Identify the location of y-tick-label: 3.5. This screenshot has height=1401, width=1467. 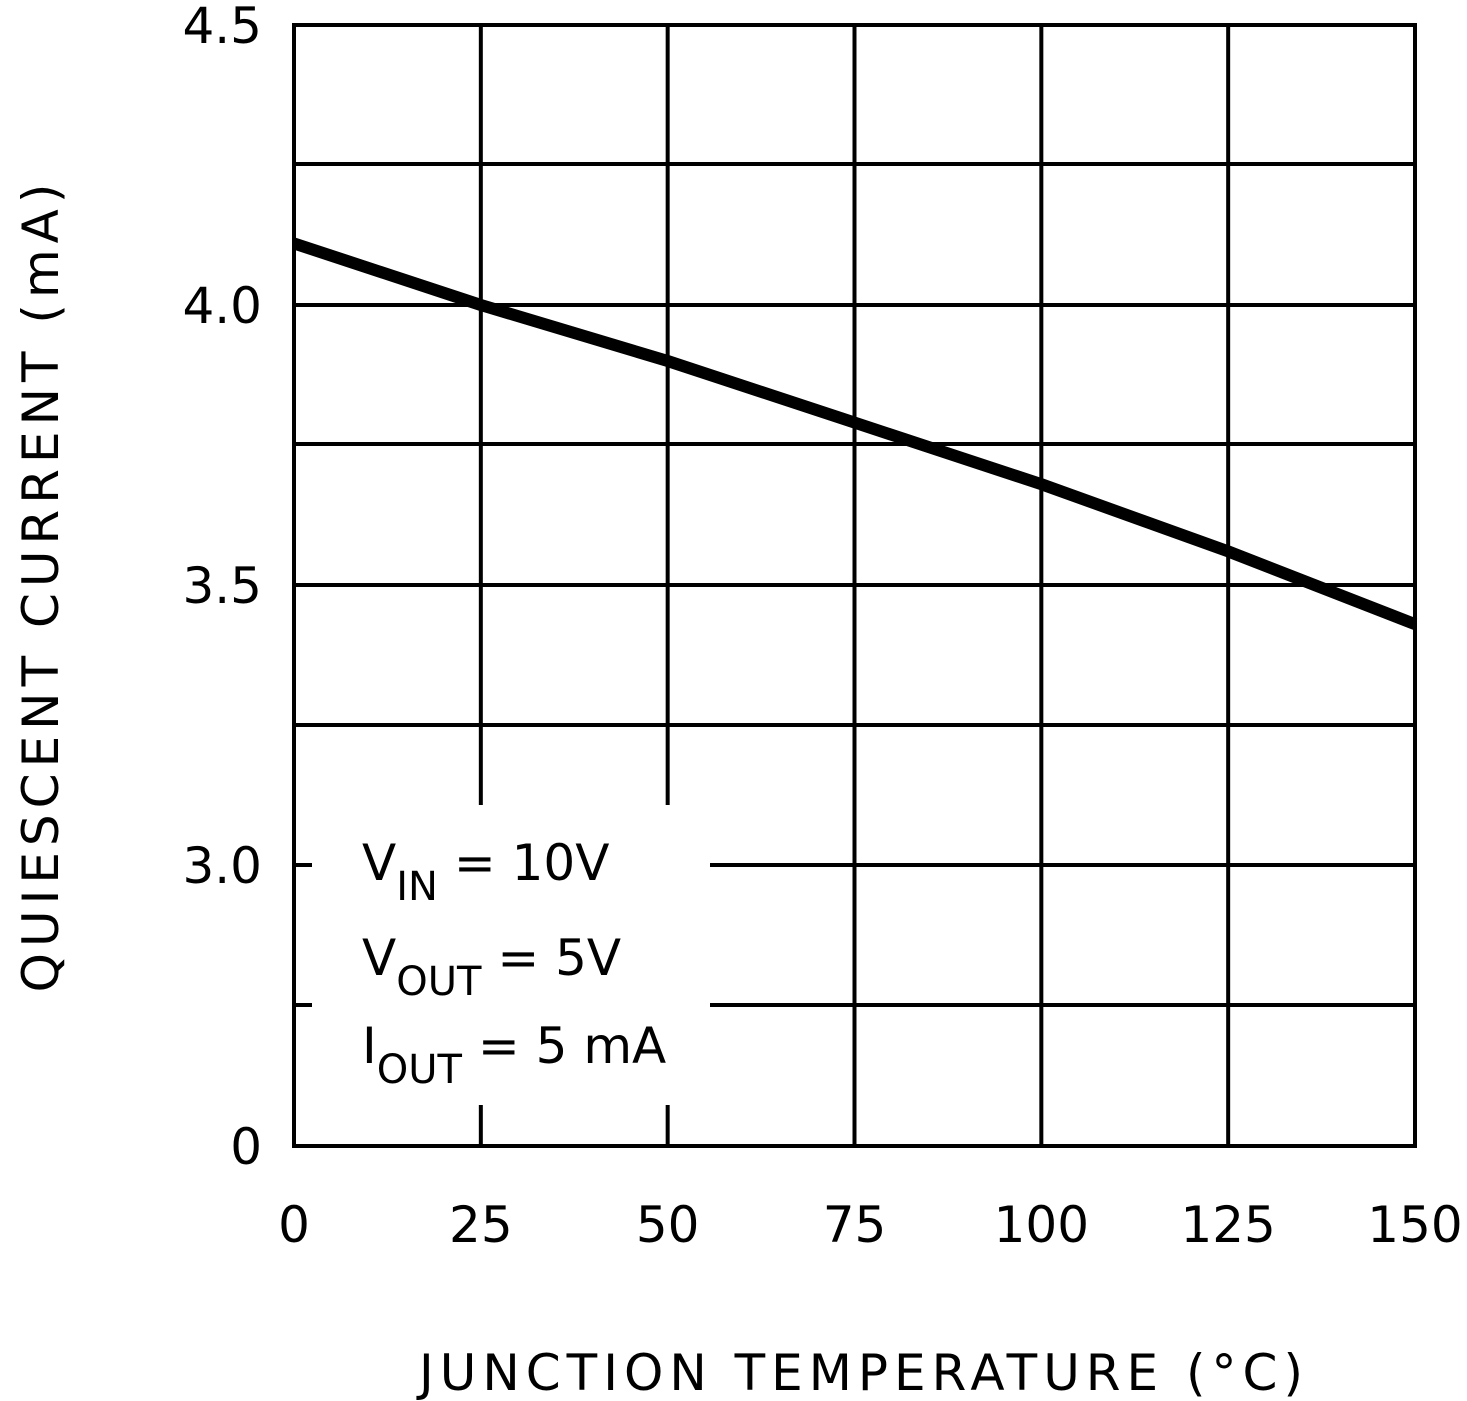
(222, 586).